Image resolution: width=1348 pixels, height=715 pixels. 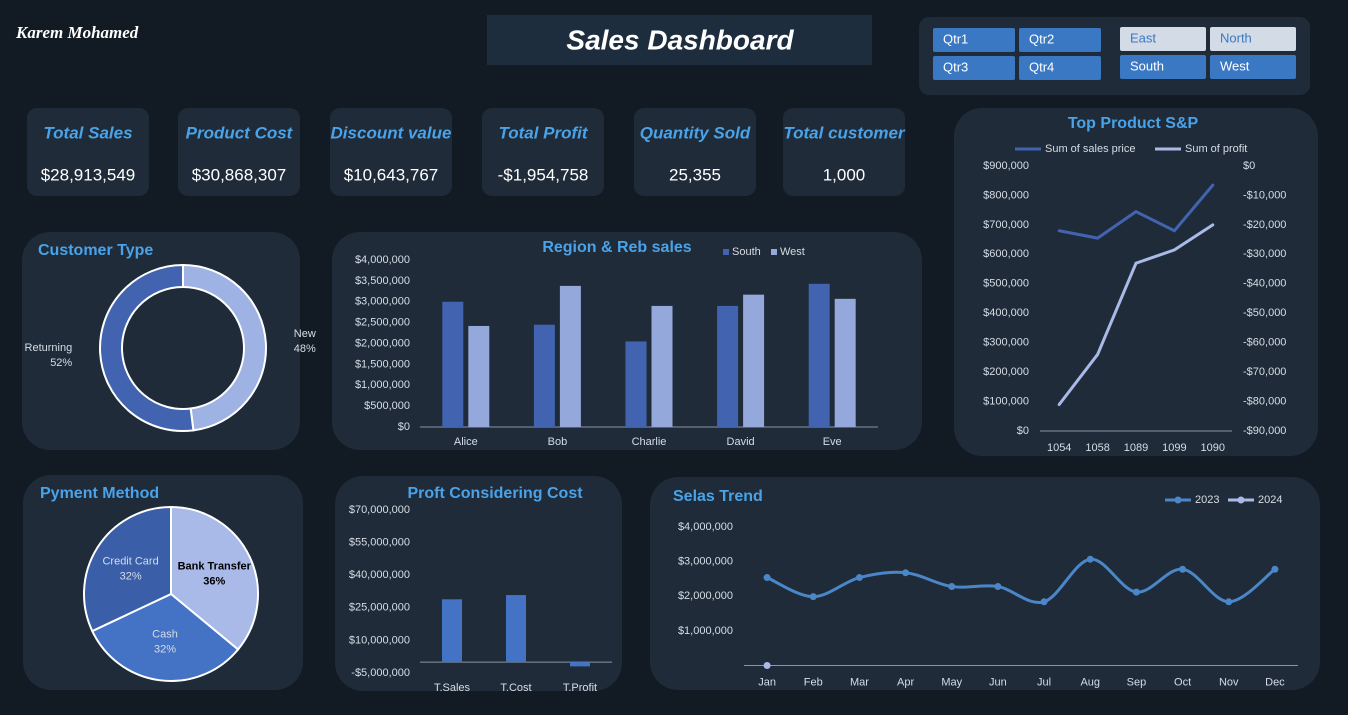 I want to click on y-tick-label: $55,000,000, so click(x=379, y=543).